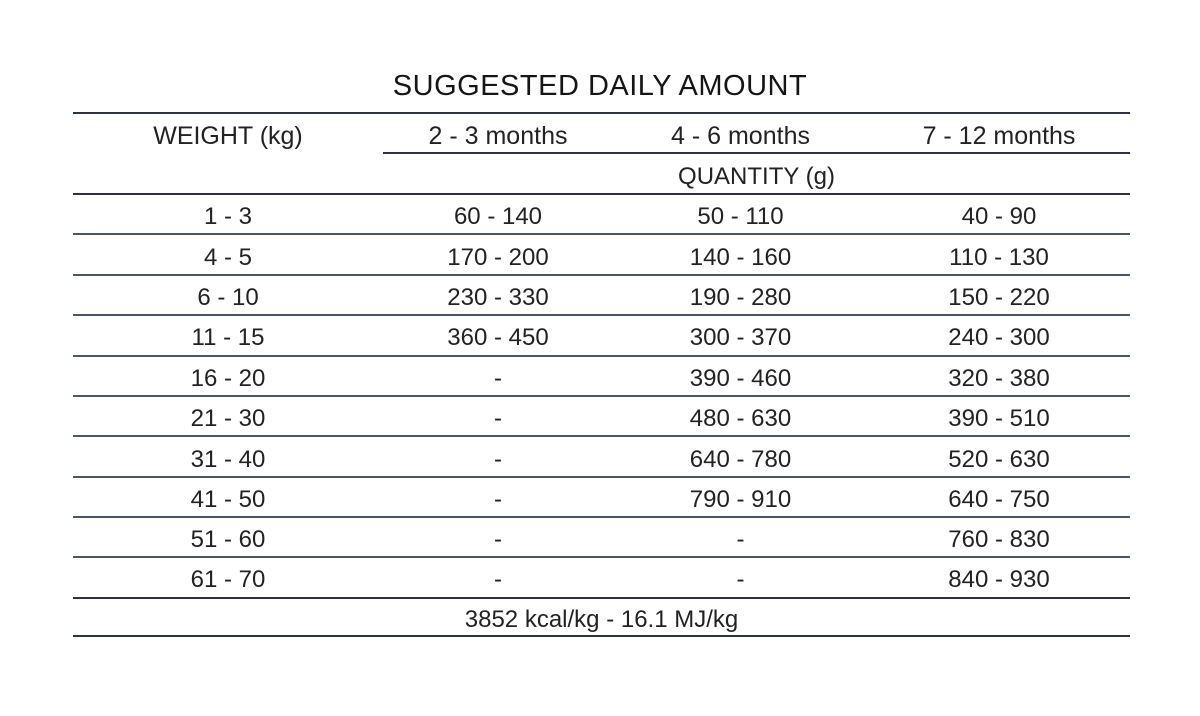 This screenshot has width=1200, height=716. What do you see at coordinates (740, 378) in the screenshot?
I see `quantity-cell: 390 - 460` at bounding box center [740, 378].